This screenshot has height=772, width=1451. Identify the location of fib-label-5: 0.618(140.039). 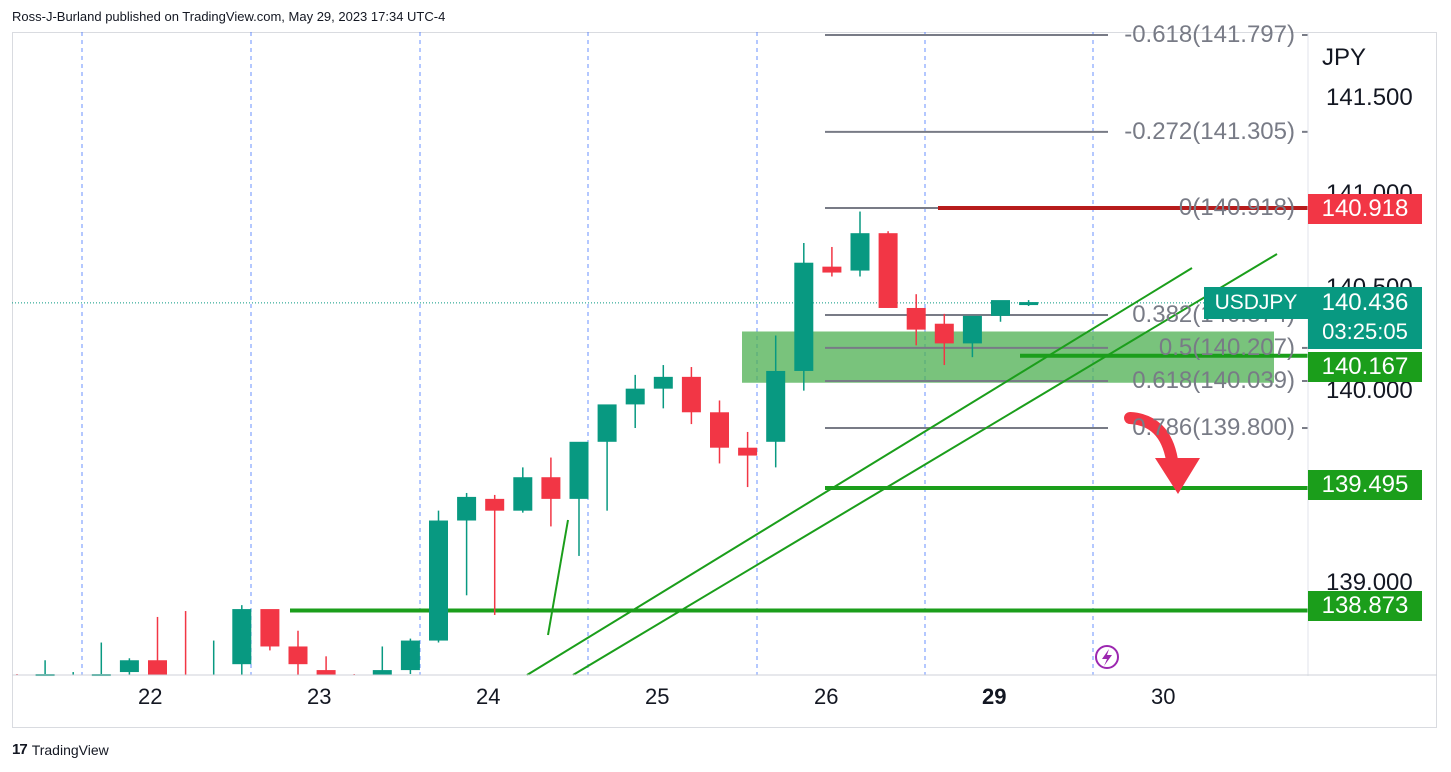
(1213, 380).